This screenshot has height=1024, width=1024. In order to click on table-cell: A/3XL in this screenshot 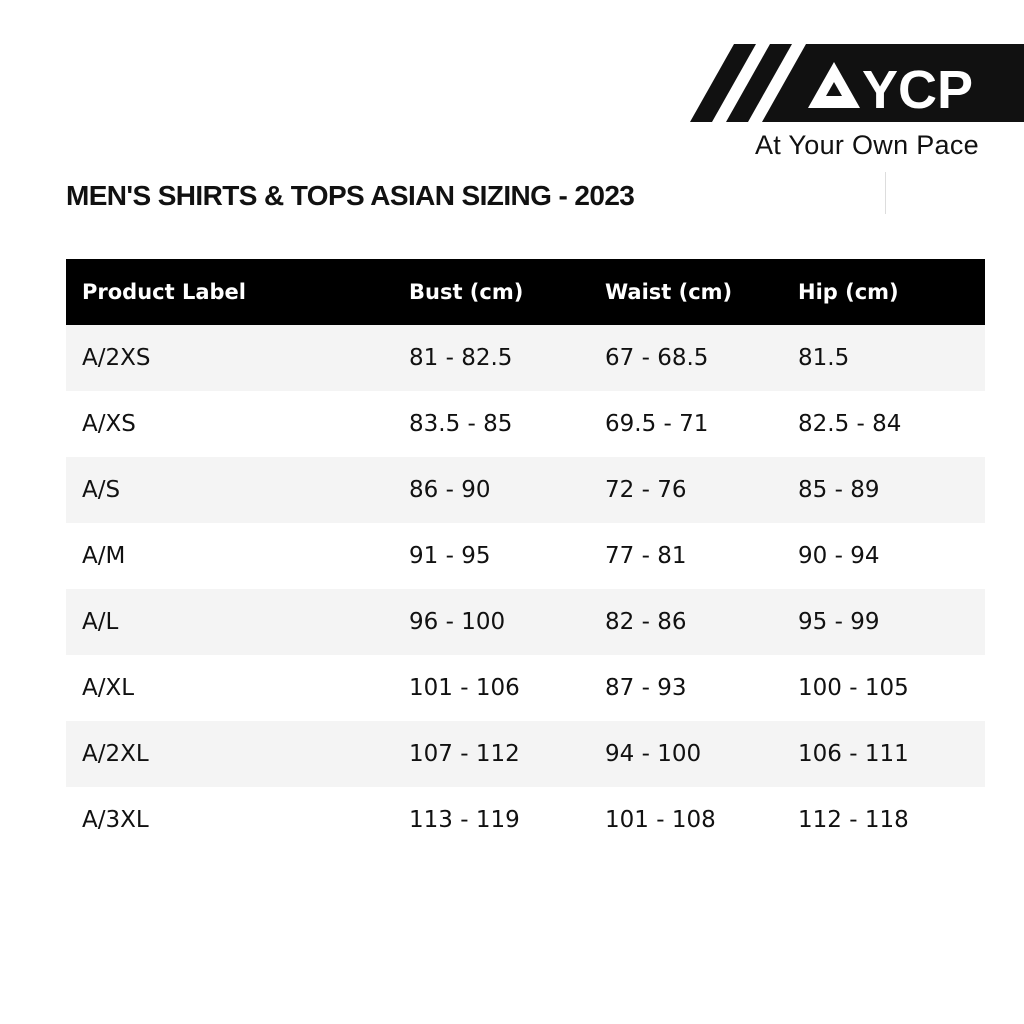, I will do `click(115, 820)`.